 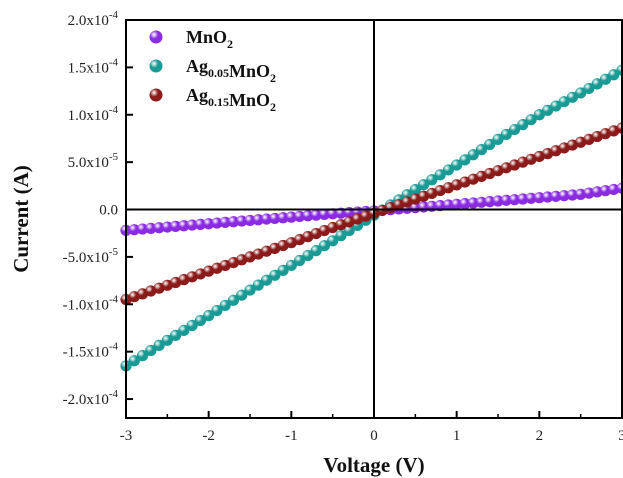 What do you see at coordinates (93, 66) in the screenshot?
I see `y-tick-label: 1.5x10⁻⁴` at bounding box center [93, 66].